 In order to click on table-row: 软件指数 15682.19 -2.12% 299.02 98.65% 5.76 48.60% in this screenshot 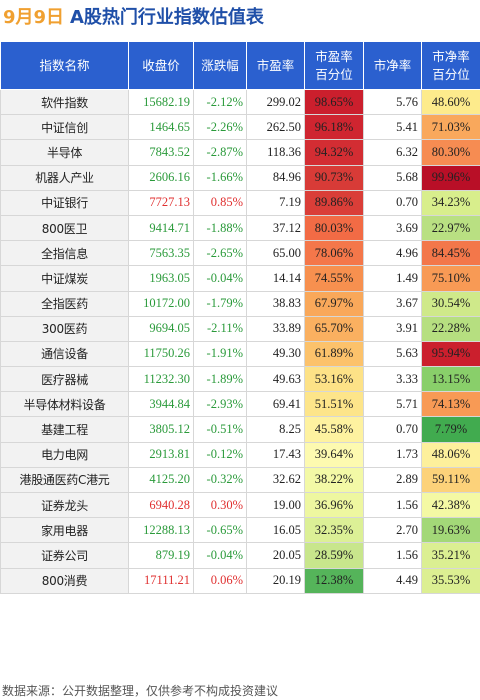, I will do `click(240, 102)`.